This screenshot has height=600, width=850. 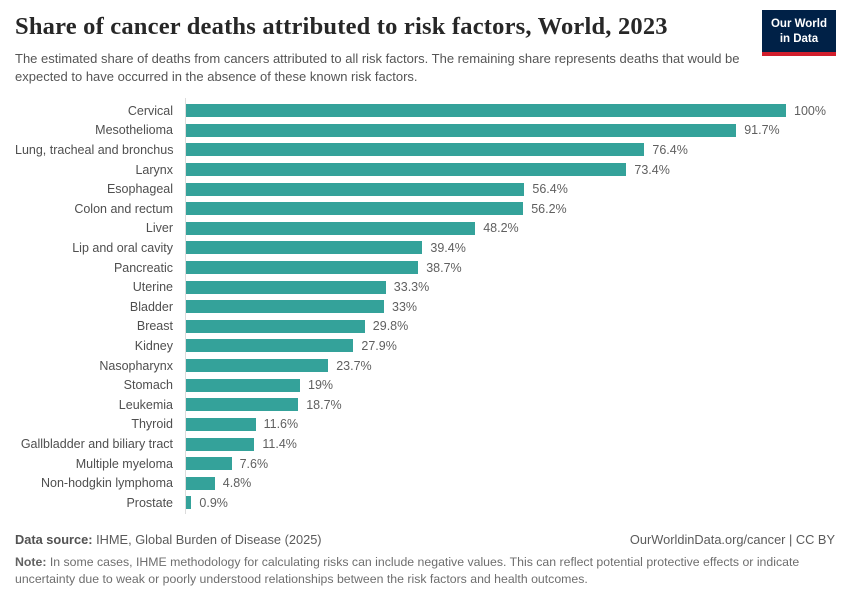 I want to click on bar-row: Nasopharynx 23.7%, so click(x=425, y=366).